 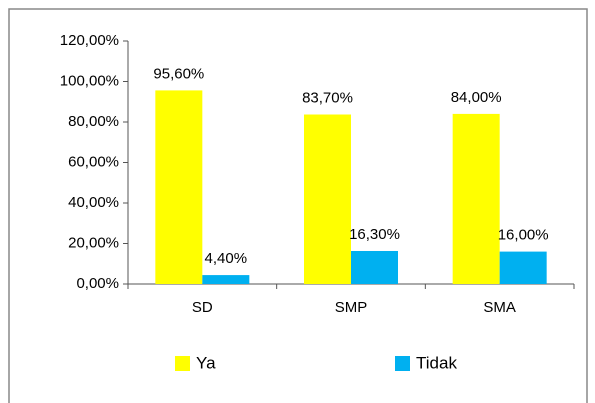 What do you see at coordinates (327, 97) in the screenshot?
I see `value-label: 83,70%` at bounding box center [327, 97].